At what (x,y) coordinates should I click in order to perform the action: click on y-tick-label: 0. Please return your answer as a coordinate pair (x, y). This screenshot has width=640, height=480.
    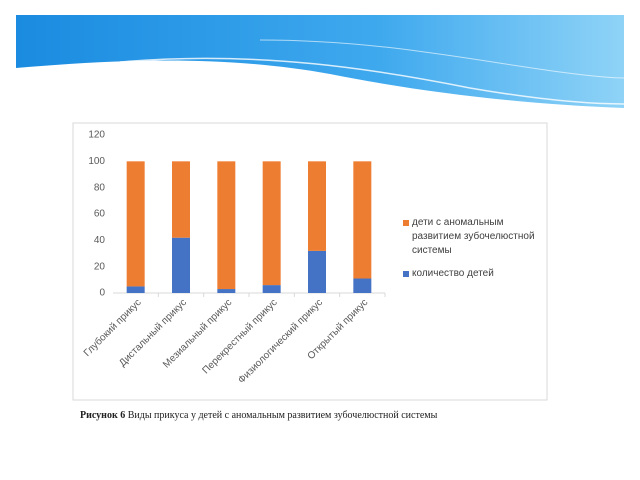
    Looking at the image, I should click on (102, 293).